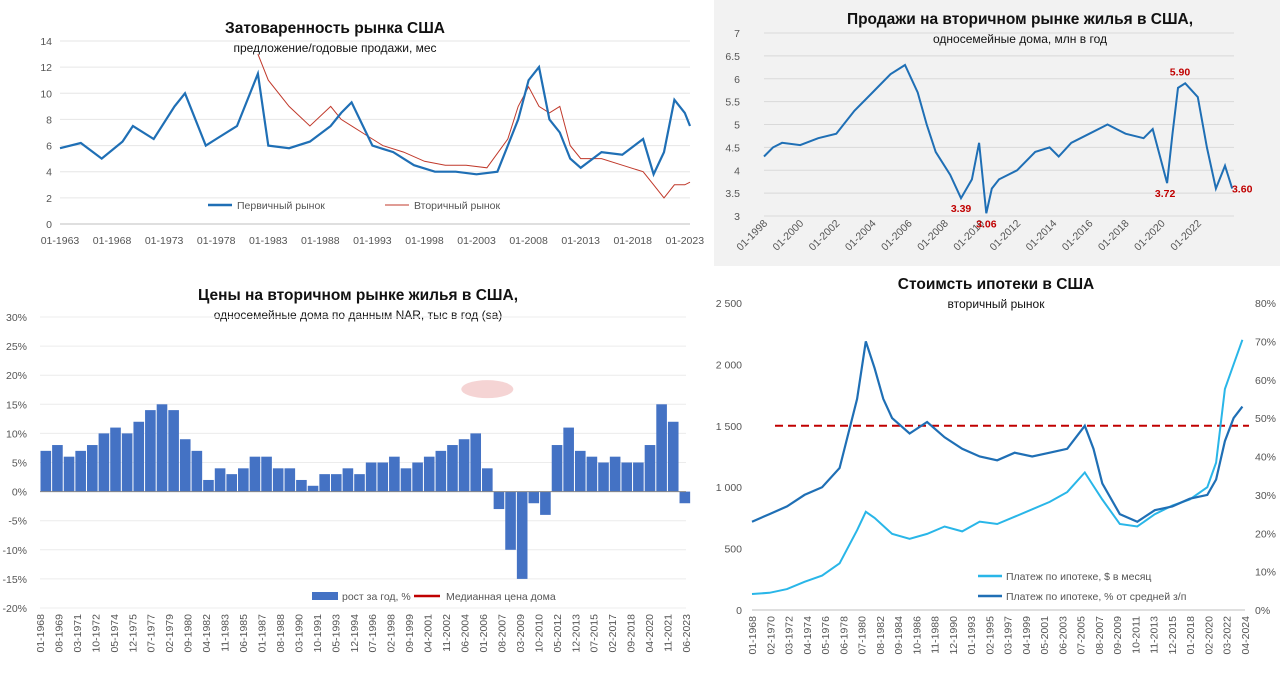 This screenshot has height=684, width=1280. What do you see at coordinates (521, 633) in the screenshot?
I see `x-tick-label: 03-2009` at bounding box center [521, 633].